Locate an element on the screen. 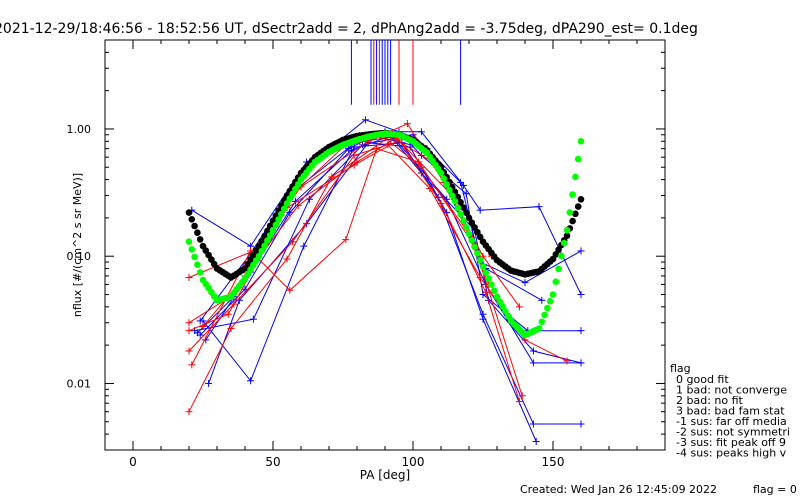 The height and width of the screenshot is (500, 800). legend-entry: 0 good fit is located at coordinates (702, 379).